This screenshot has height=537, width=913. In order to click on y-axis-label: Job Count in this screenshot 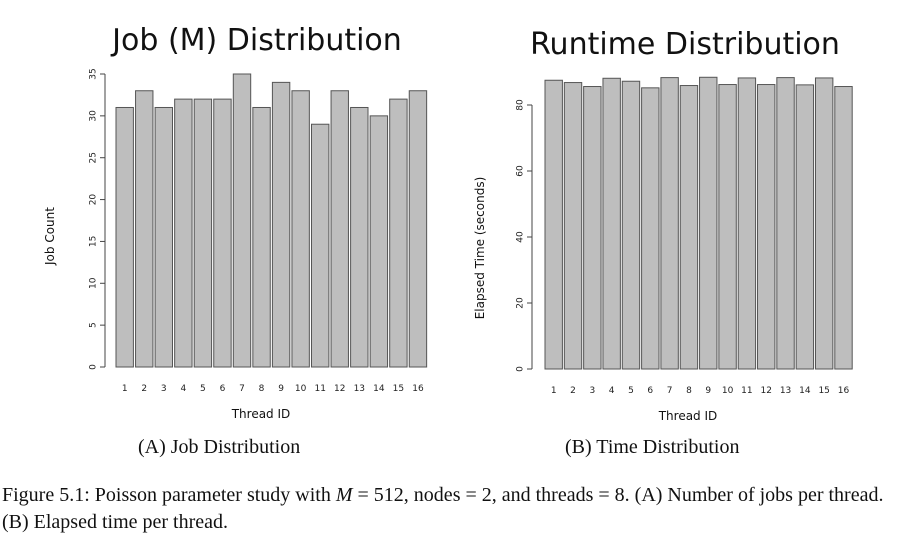, I will do `click(50, 236)`.